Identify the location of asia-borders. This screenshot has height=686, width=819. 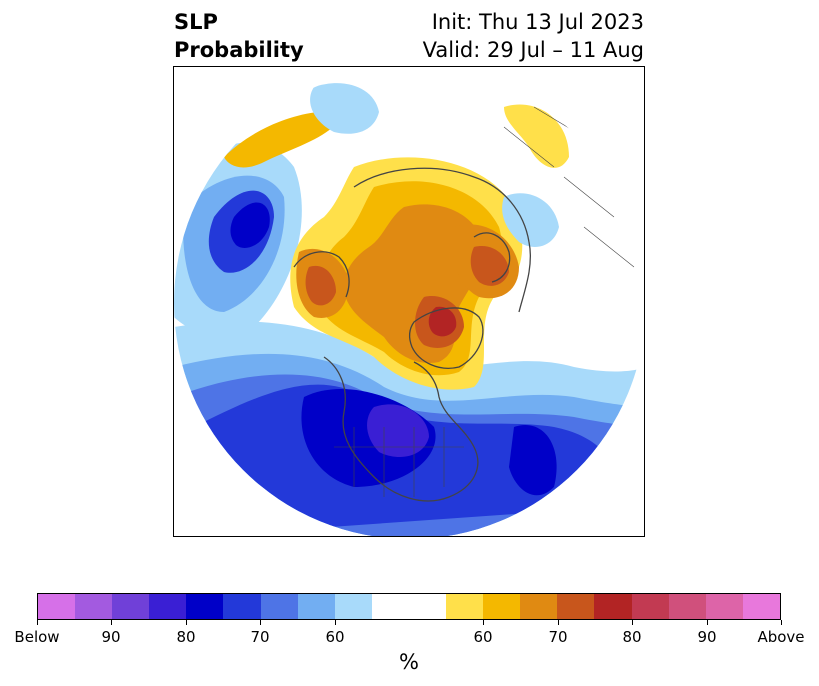
(569, 187).